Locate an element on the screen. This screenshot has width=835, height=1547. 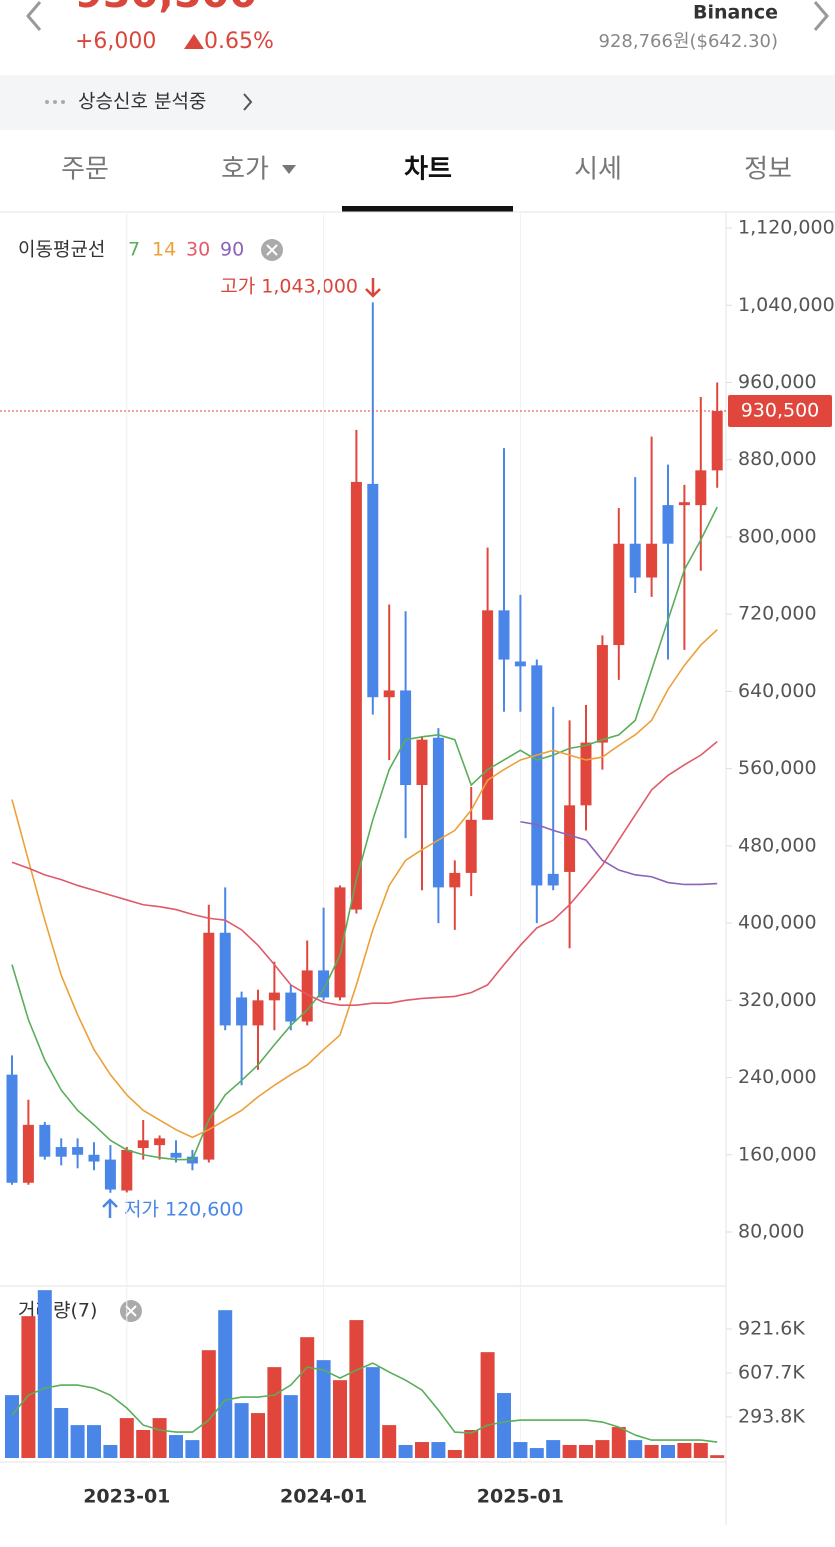
high-annotation: 고가 1,043,000 is located at coordinates (289, 287).